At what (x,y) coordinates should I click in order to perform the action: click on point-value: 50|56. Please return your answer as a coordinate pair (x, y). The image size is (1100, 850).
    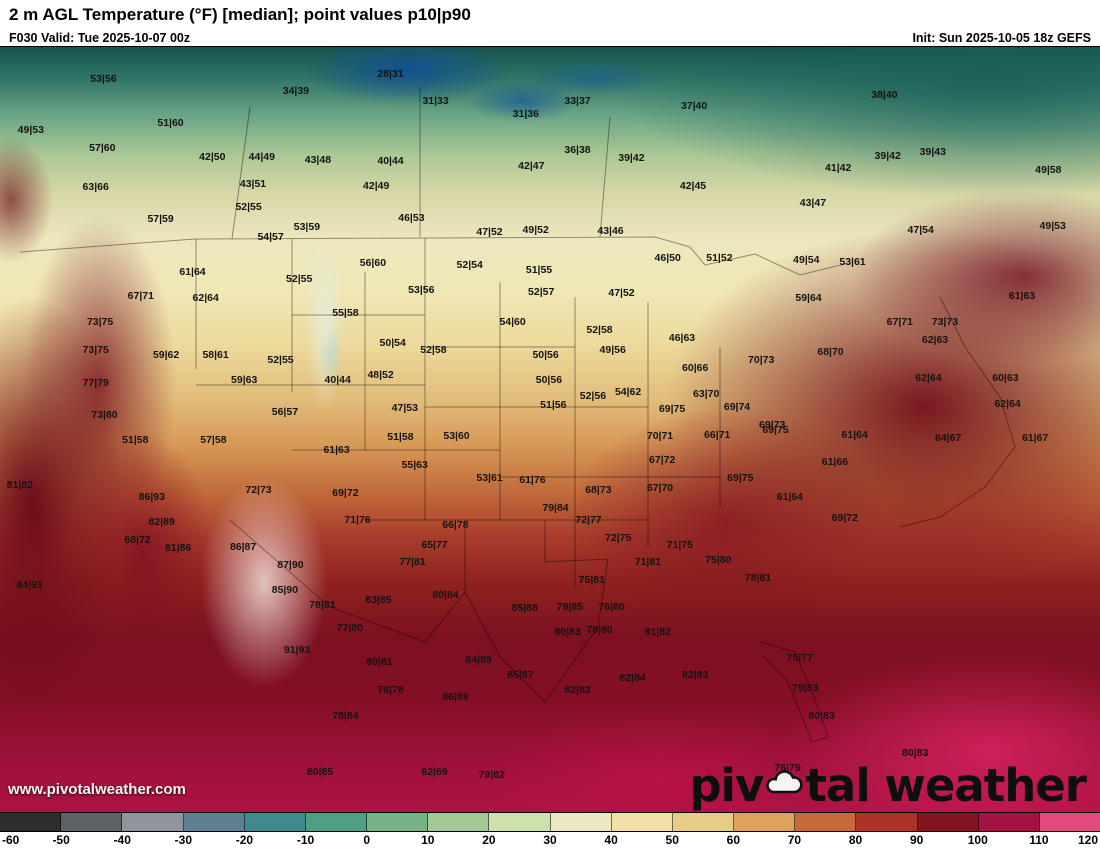
    Looking at the image, I should click on (549, 379).